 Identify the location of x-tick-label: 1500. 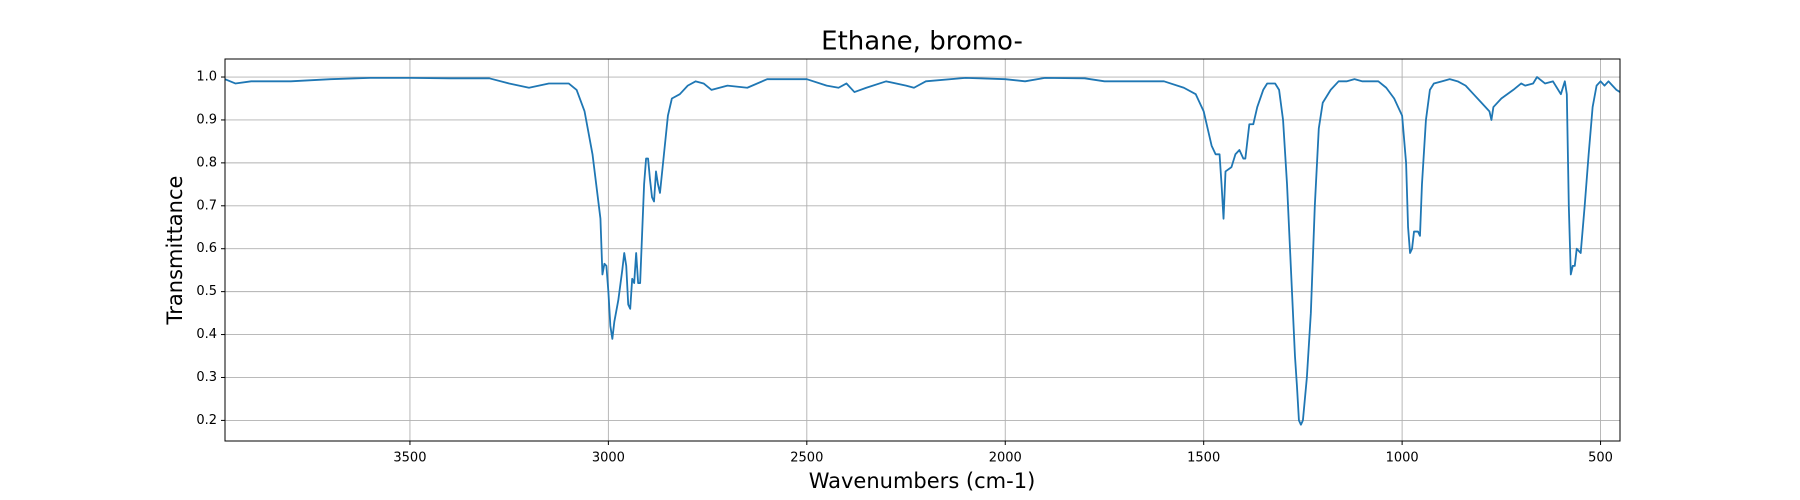
(1203, 458).